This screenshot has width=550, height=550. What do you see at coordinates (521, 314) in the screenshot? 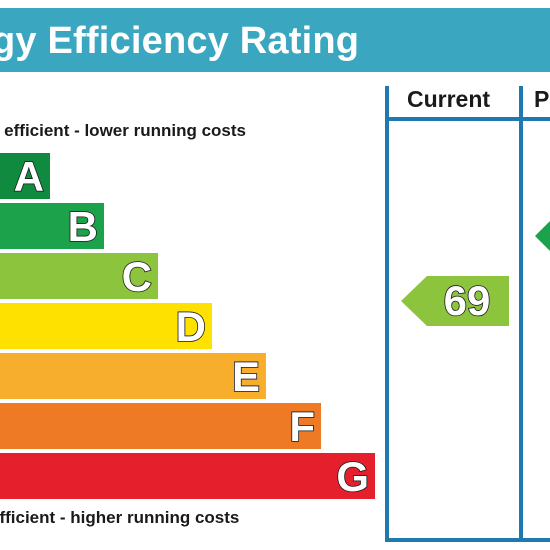
I see `current-column-right-border` at bounding box center [521, 314].